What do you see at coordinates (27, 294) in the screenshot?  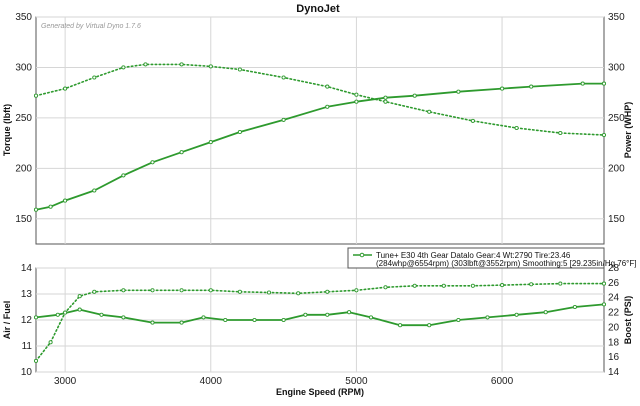 I see `air-fuel-tick-label: 13` at bounding box center [27, 294].